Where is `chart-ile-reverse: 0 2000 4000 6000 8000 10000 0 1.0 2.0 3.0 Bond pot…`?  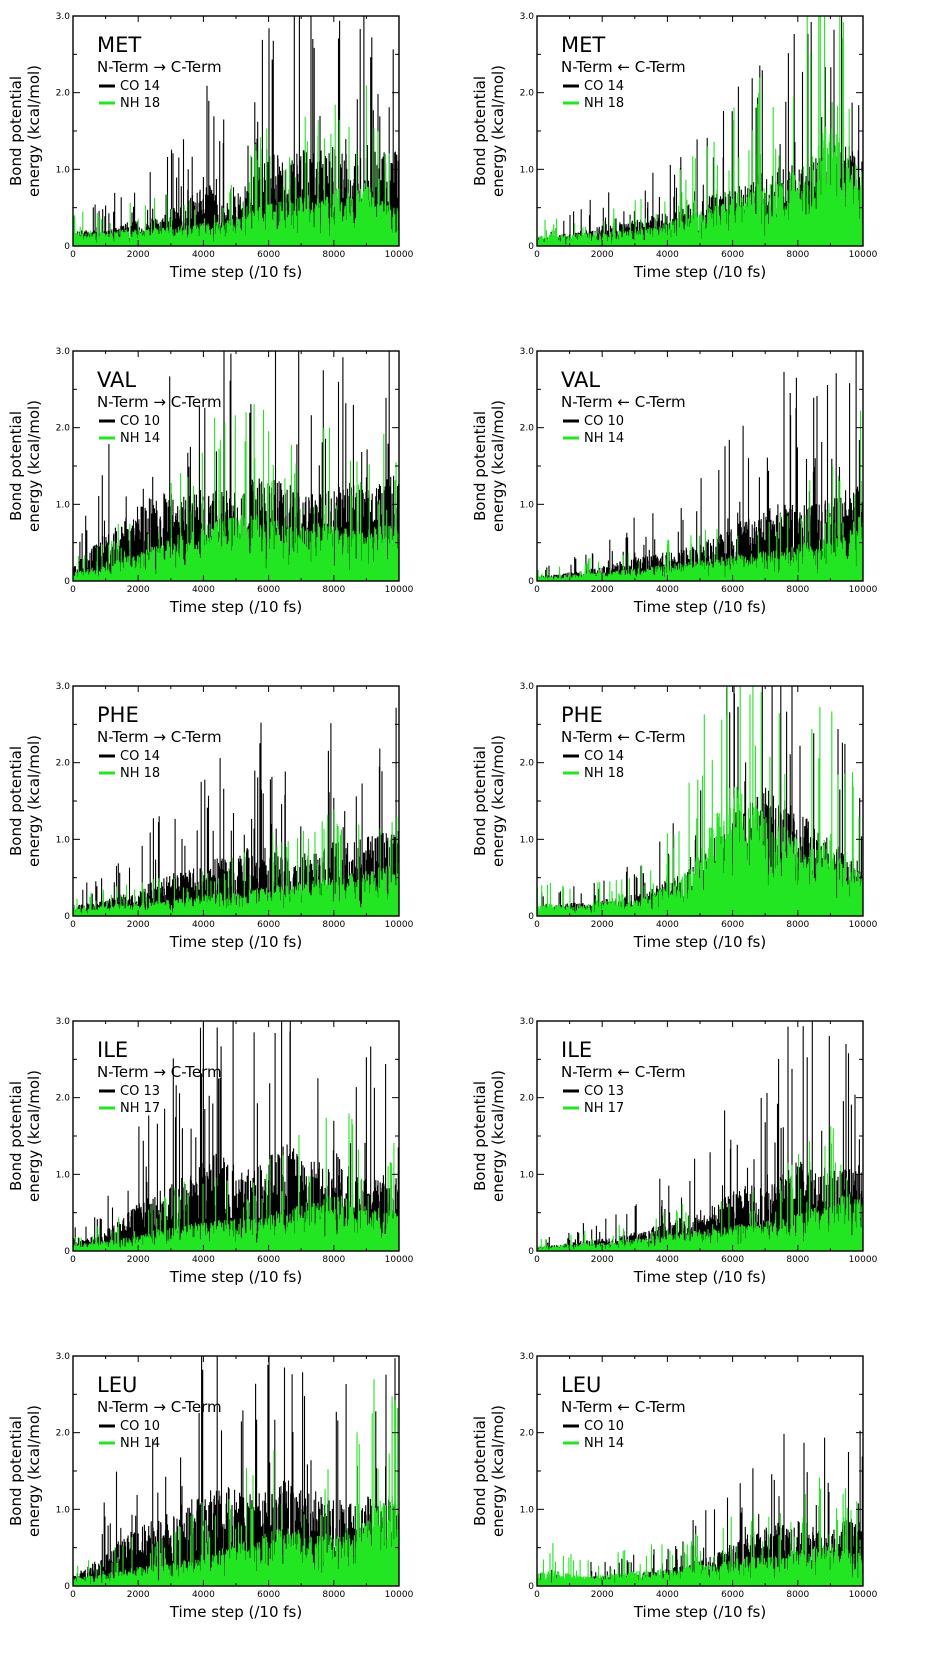
chart-ile-reverse: 0 2000 4000 6000 8000 10000 0 1.0 2.0 3.0 Bond pot… is located at coordinates (696, 1172).